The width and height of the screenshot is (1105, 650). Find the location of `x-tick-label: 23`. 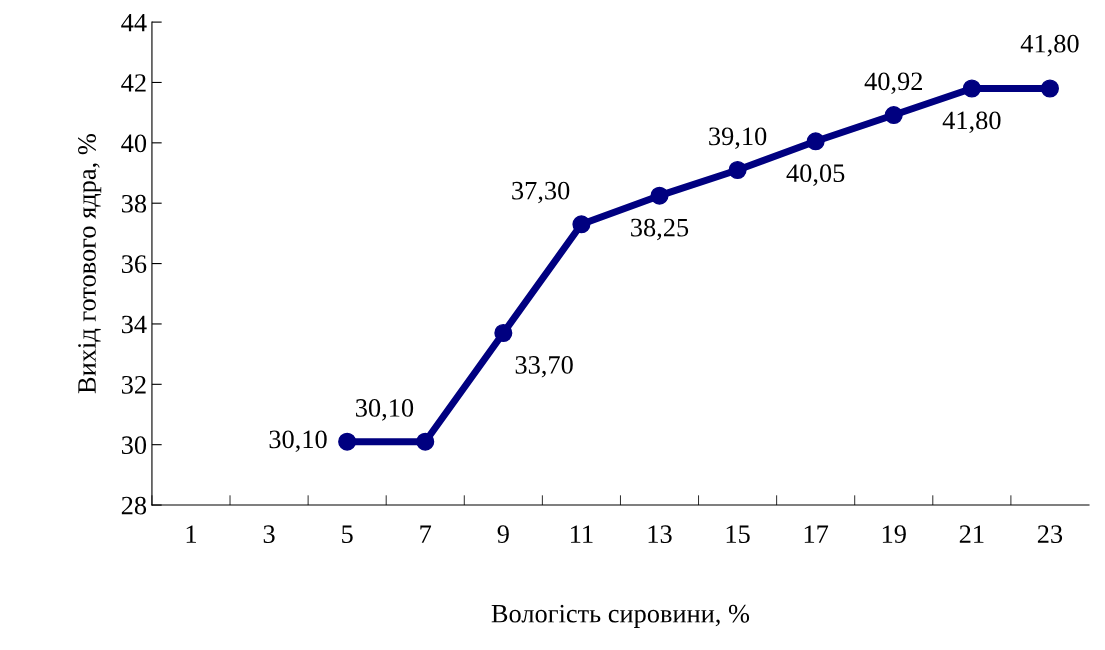

x-tick-label: 23 is located at coordinates (1050, 534).